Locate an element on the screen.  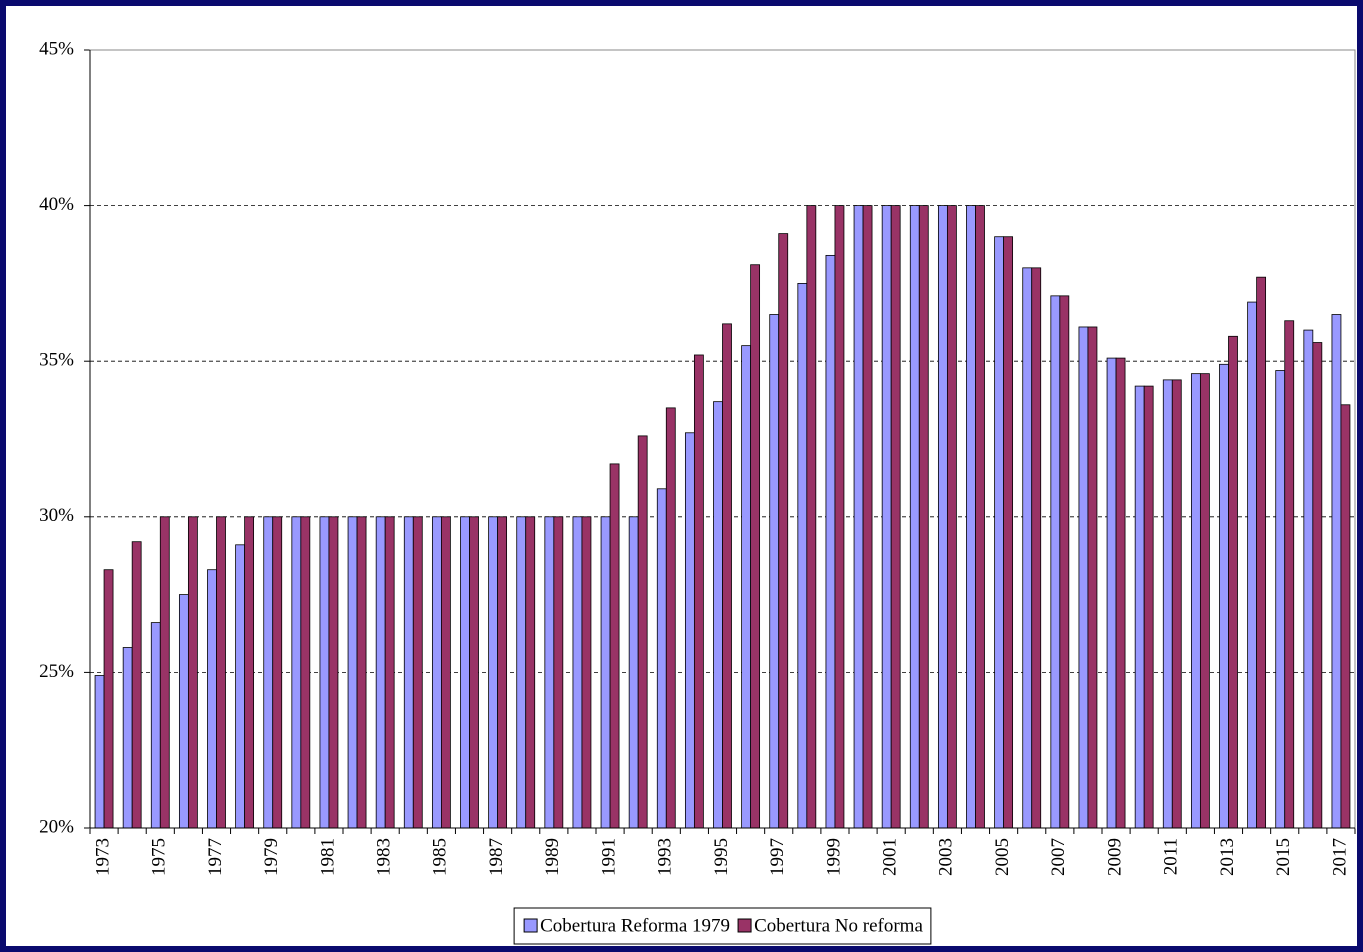
y-tick-label: 45% is located at coordinates (56, 48).